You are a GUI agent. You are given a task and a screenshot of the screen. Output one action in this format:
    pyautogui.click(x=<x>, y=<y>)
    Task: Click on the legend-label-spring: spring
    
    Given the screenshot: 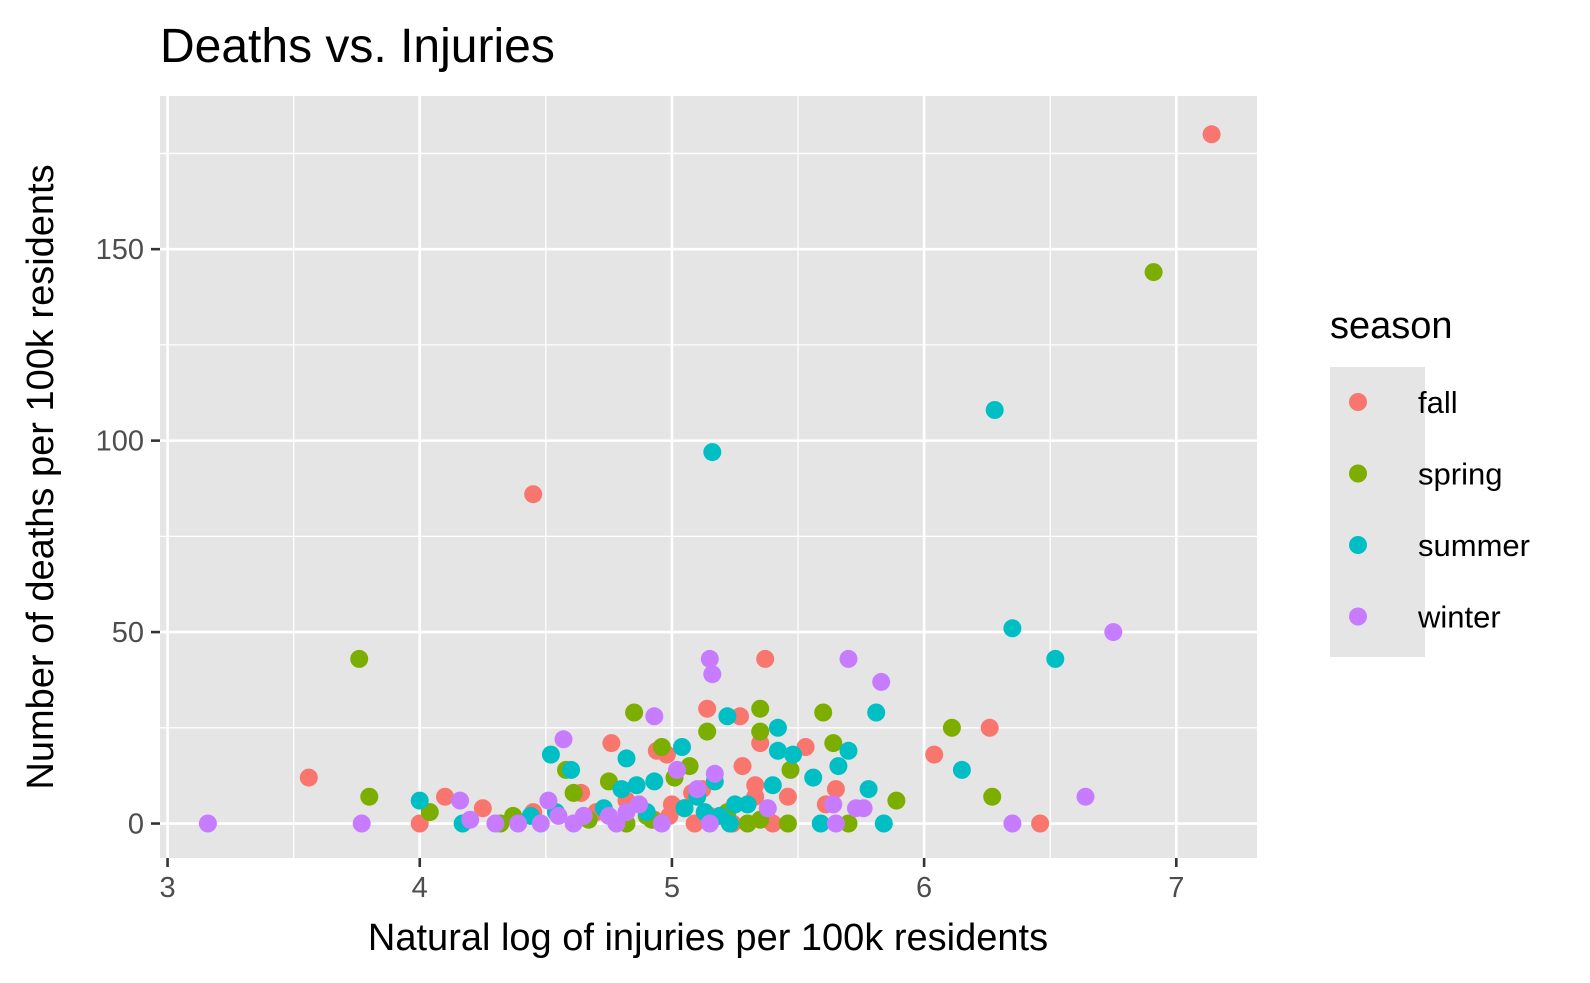 What is the action you would take?
    pyautogui.click(x=1460, y=474)
    